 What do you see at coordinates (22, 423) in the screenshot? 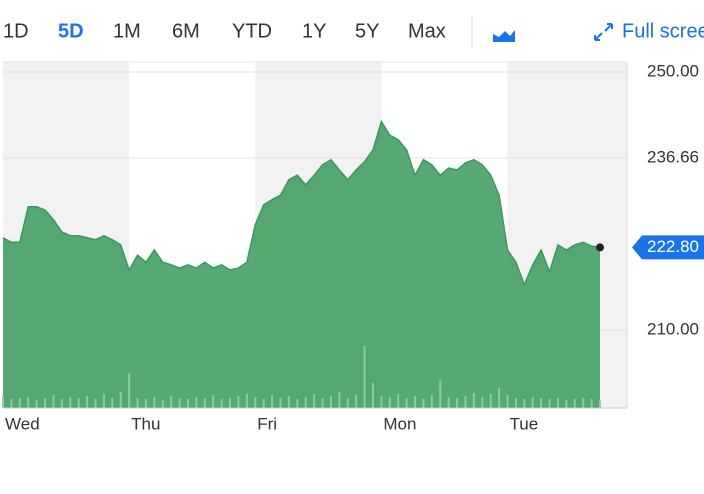
I see `x-tick-label: Wed` at bounding box center [22, 423].